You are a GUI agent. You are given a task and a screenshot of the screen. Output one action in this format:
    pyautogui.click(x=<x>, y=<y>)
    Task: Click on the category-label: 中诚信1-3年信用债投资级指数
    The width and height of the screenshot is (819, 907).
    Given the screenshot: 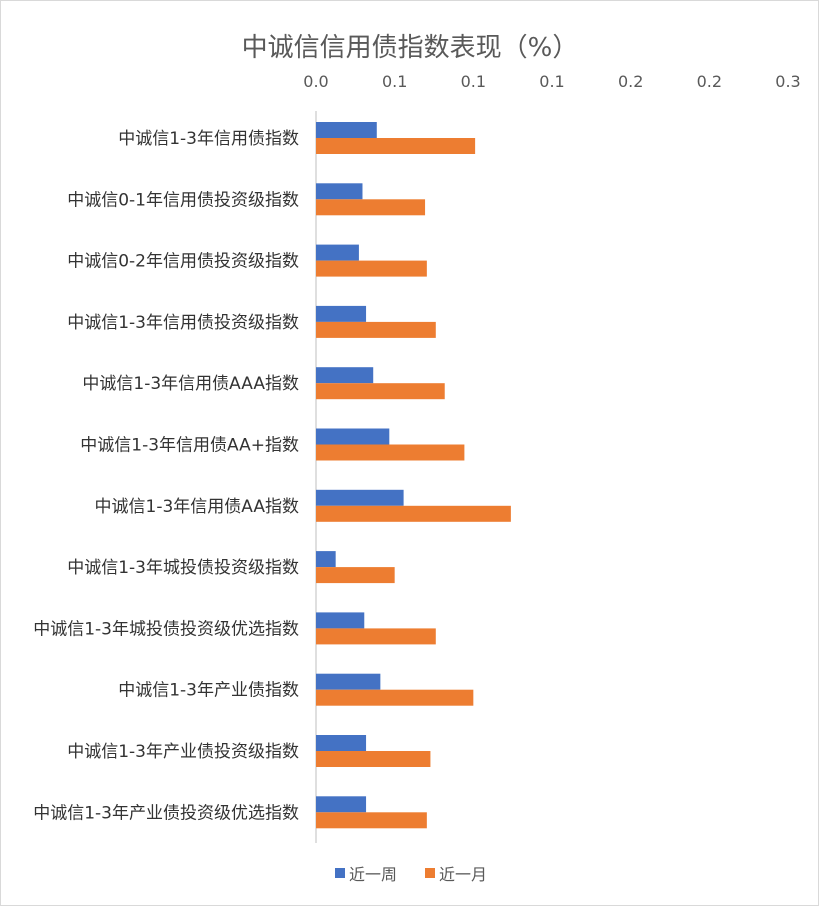 What is the action you would take?
    pyautogui.click(x=183, y=323)
    